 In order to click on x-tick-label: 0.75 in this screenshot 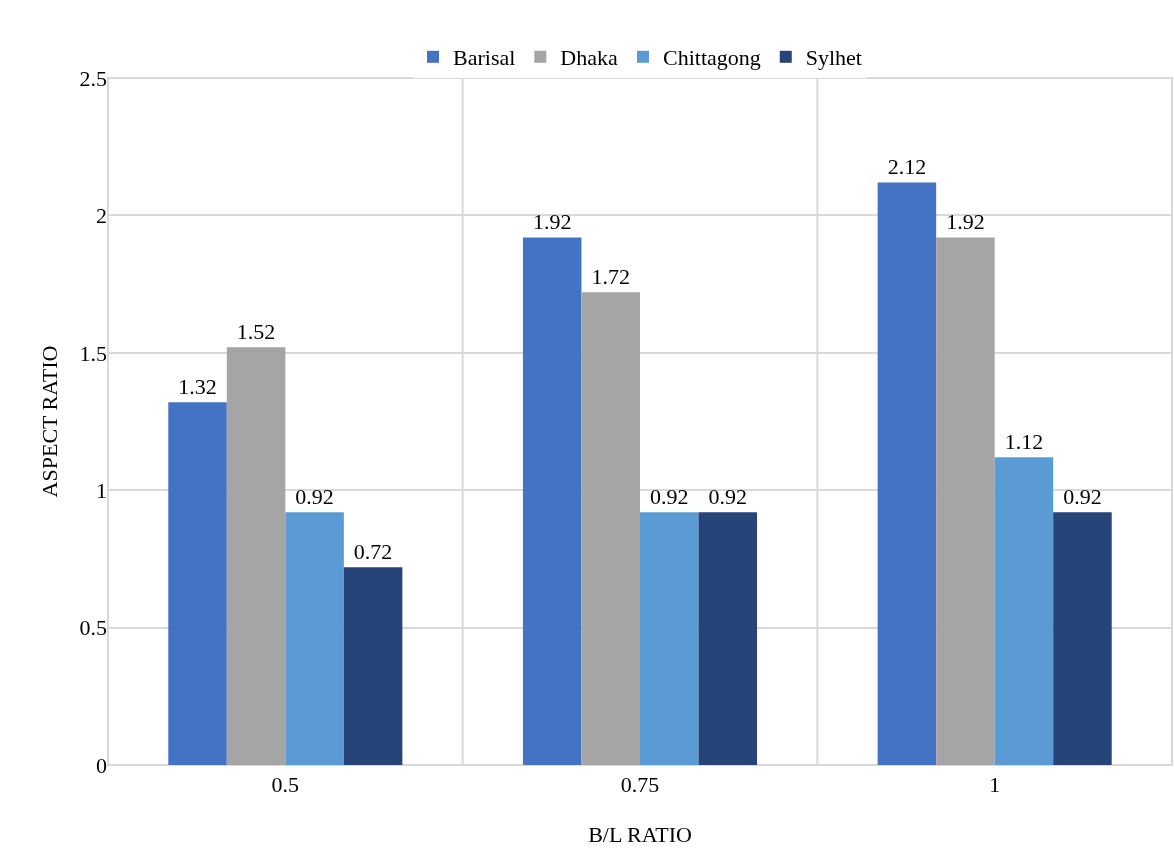, I will do `click(640, 785)`.